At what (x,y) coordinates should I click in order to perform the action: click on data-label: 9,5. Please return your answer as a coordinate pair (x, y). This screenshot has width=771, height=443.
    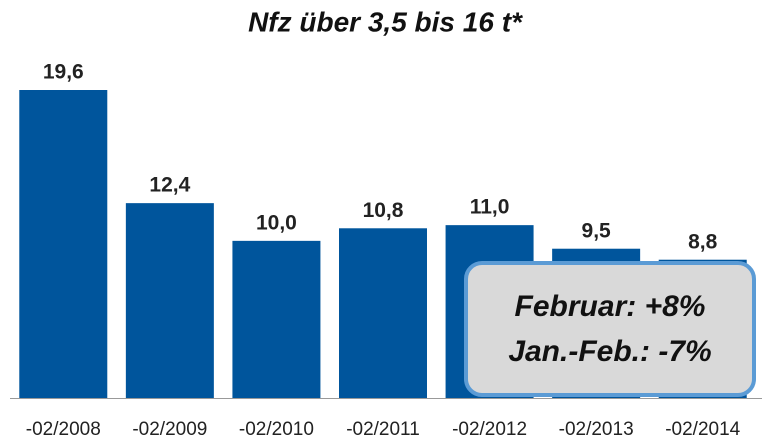
    Looking at the image, I should click on (597, 230).